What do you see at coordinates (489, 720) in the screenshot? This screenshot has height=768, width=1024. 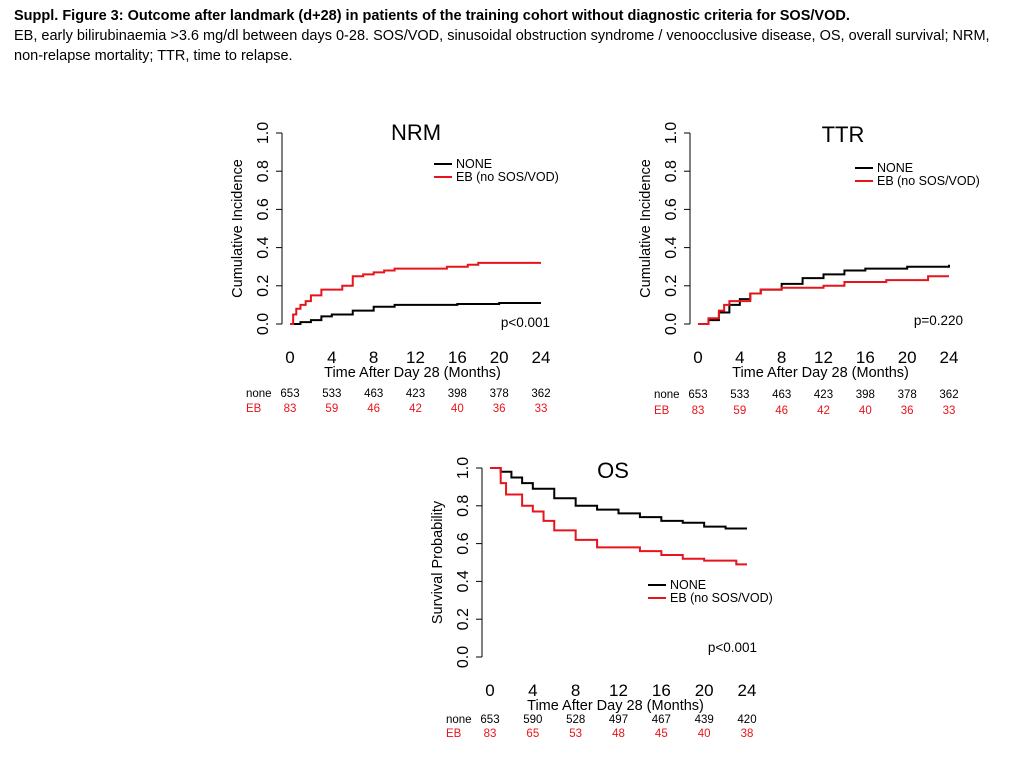 I see `os-risk-value: 653` at bounding box center [489, 720].